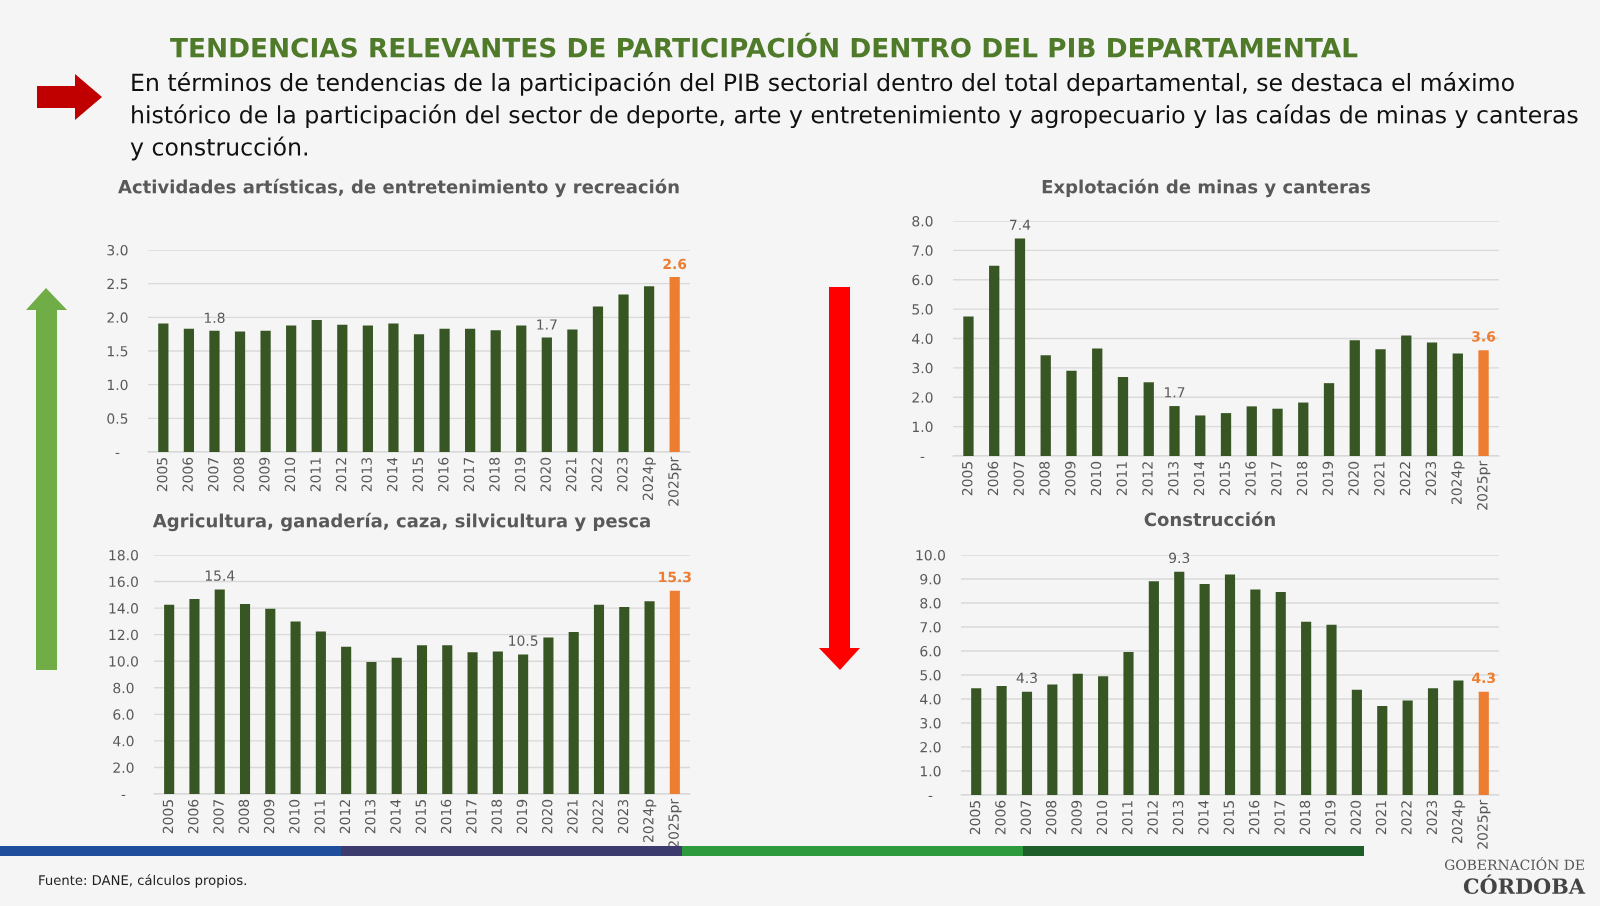  Describe the element at coordinates (1018, 479) in the screenshot. I see `x-tick-label: 2007` at that location.